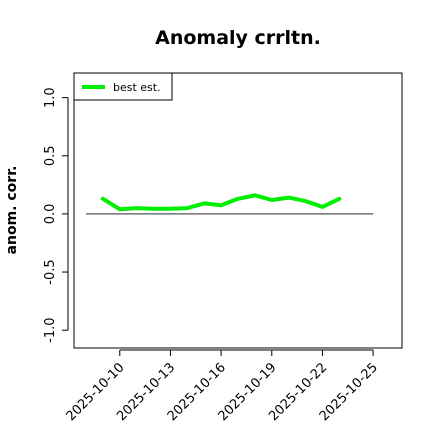 Image resolution: width=440 pixels, height=440 pixels. What do you see at coordinates (238, 38) in the screenshot?
I see `chart-title: Anomaly crrltn.` at bounding box center [238, 38].